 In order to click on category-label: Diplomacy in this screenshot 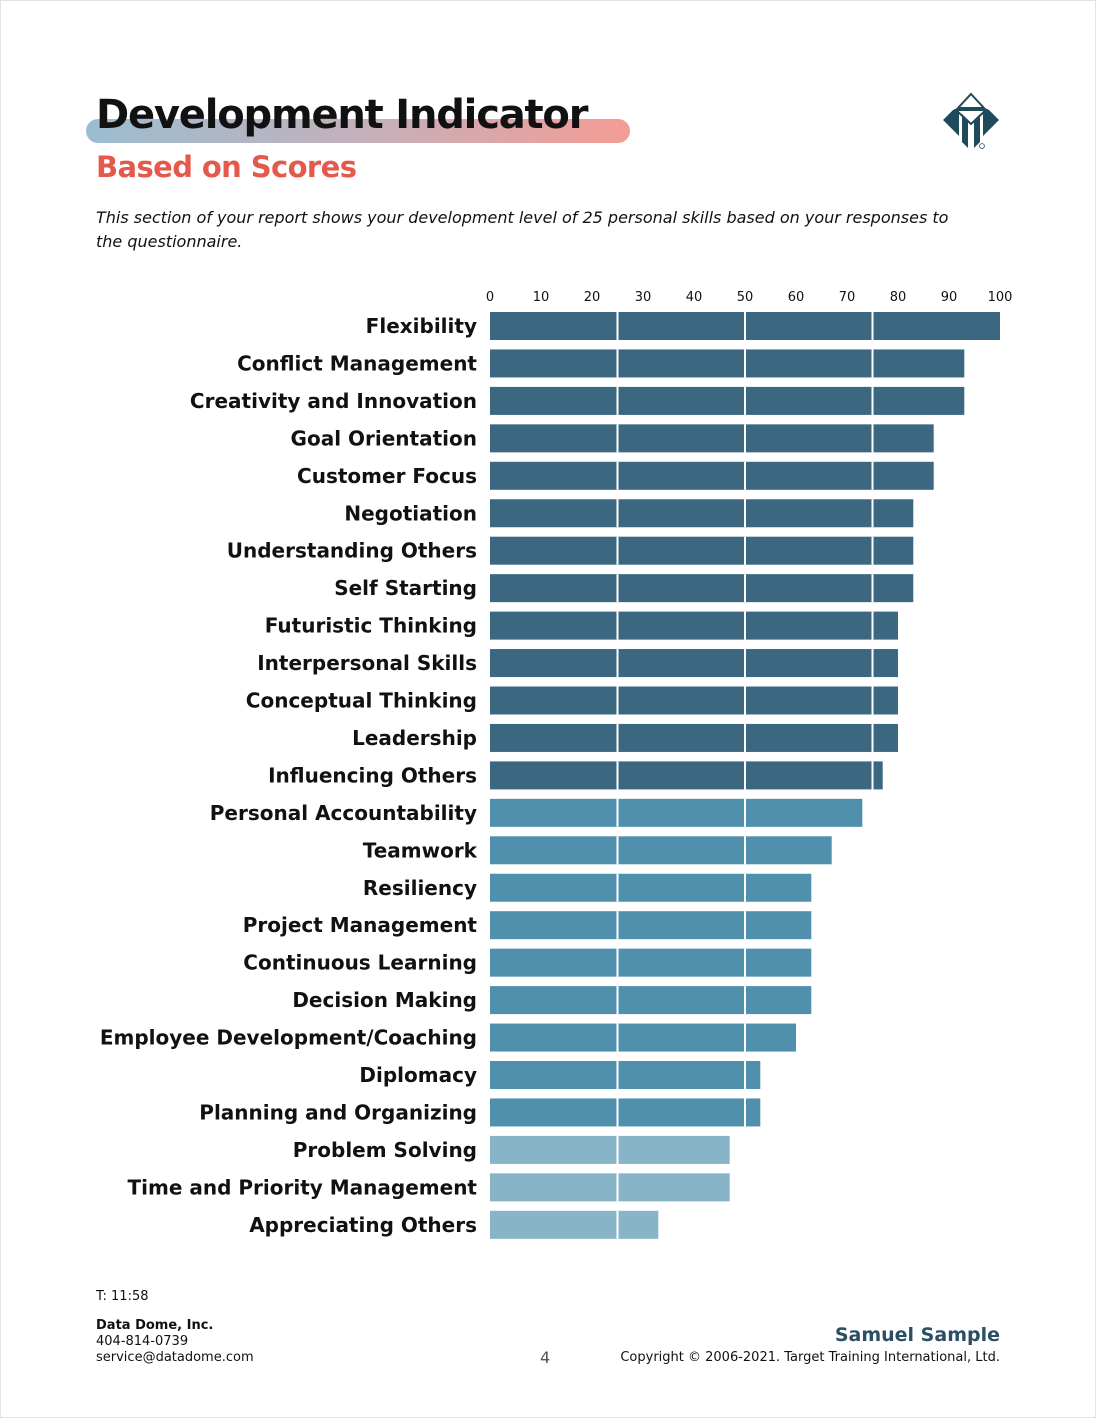, I will do `click(418, 1075)`.